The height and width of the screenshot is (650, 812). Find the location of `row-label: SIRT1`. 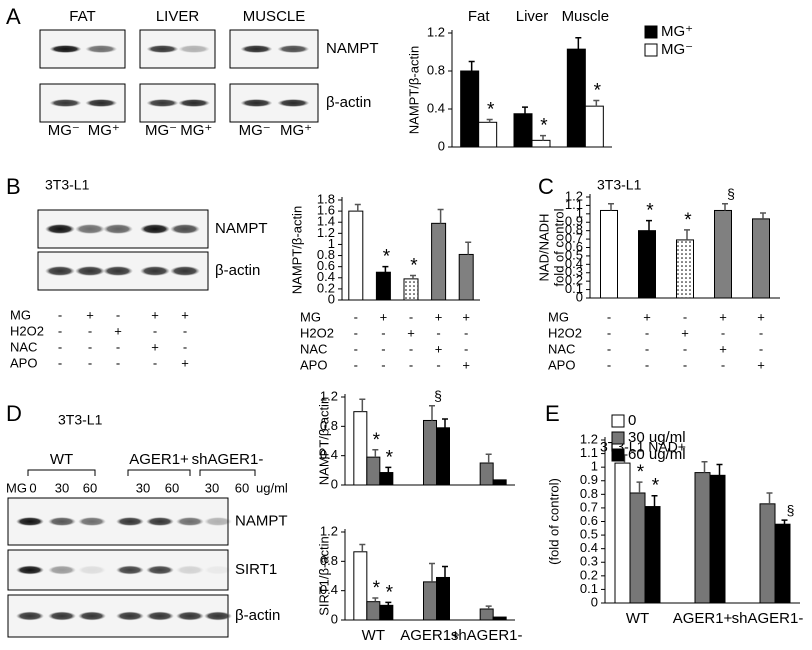

row-label: SIRT1 is located at coordinates (256, 569).